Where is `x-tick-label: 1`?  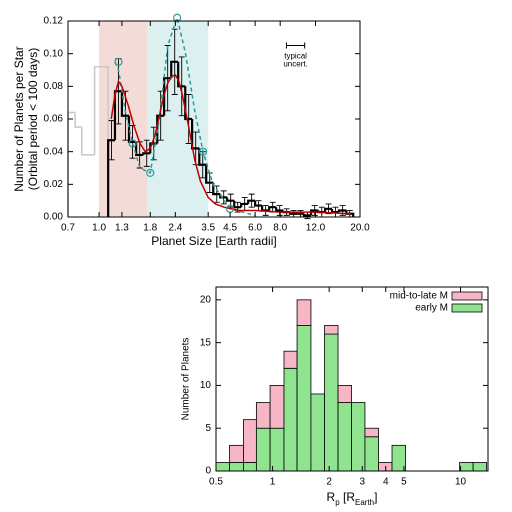
x-tick-label: 1 is located at coordinates (273, 482).